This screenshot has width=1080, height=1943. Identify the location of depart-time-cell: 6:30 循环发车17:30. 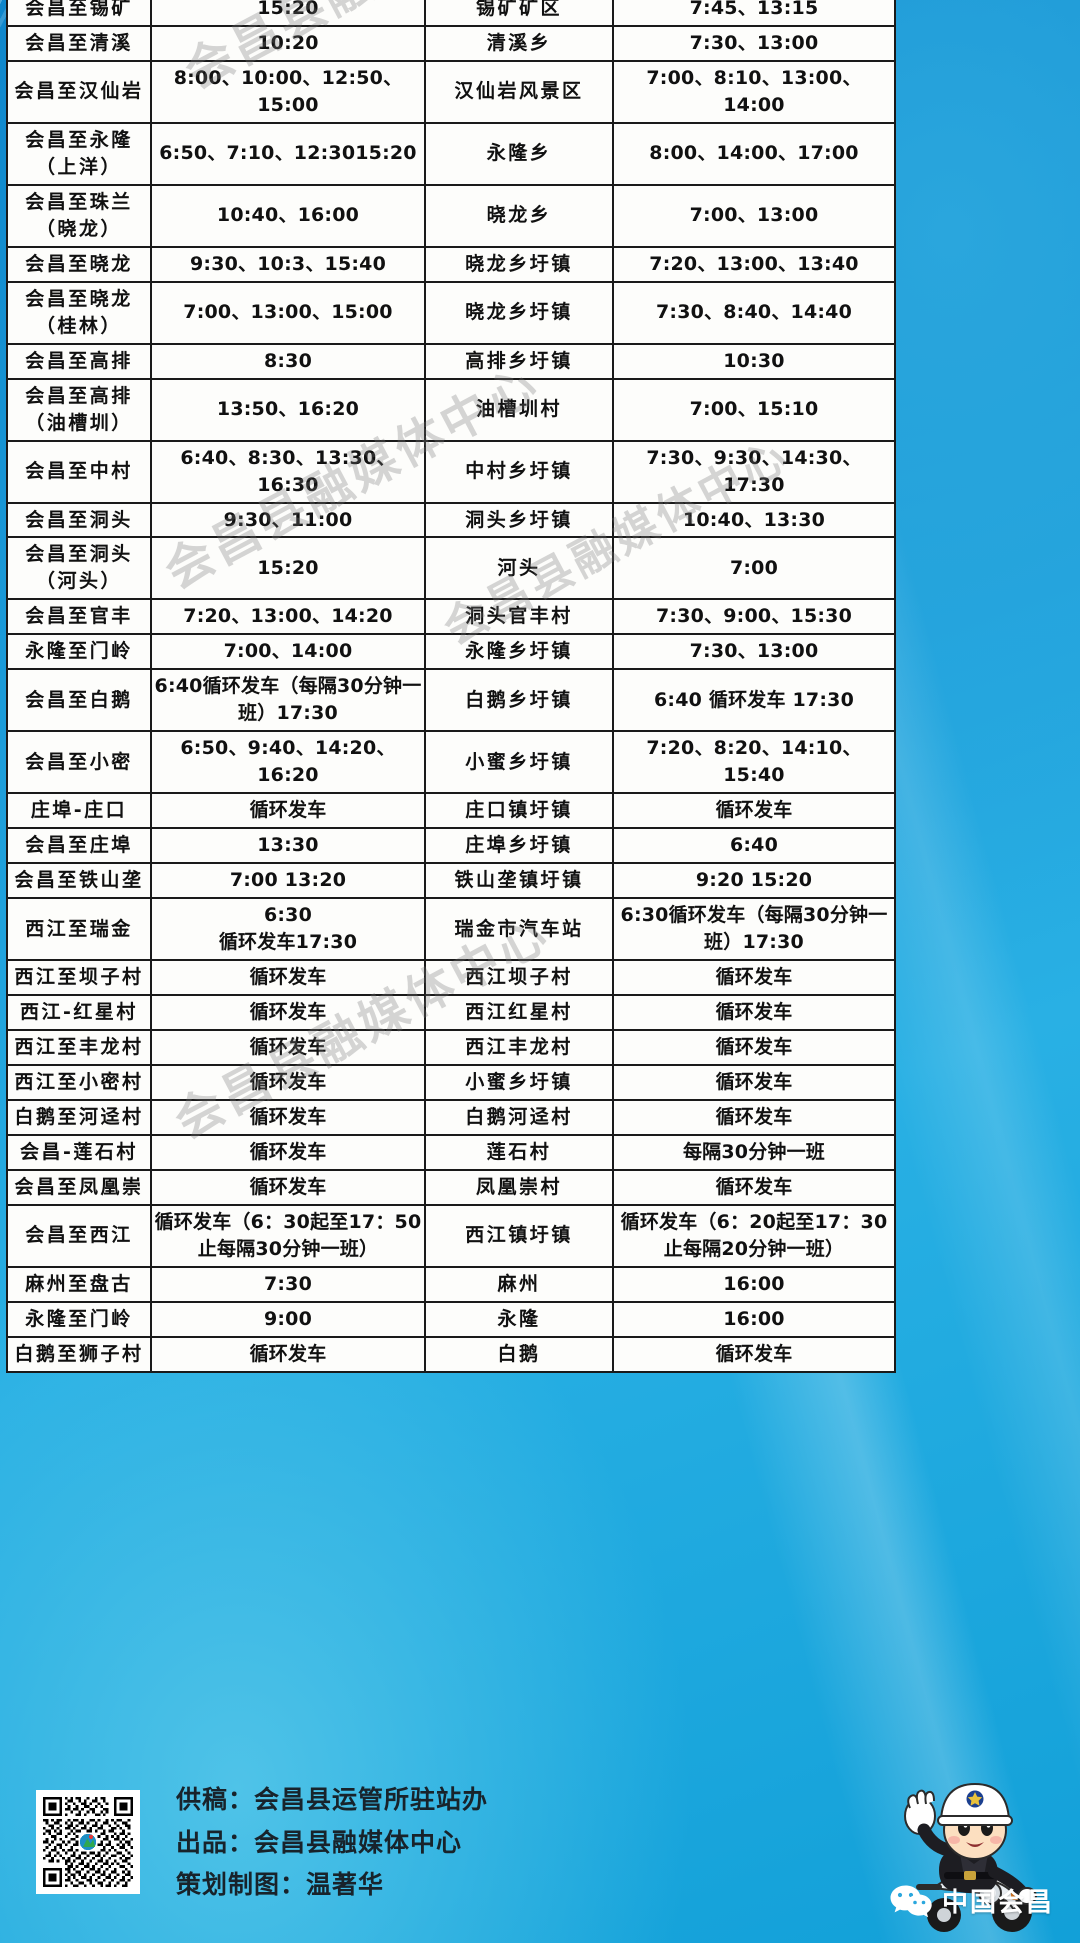
(288, 929).